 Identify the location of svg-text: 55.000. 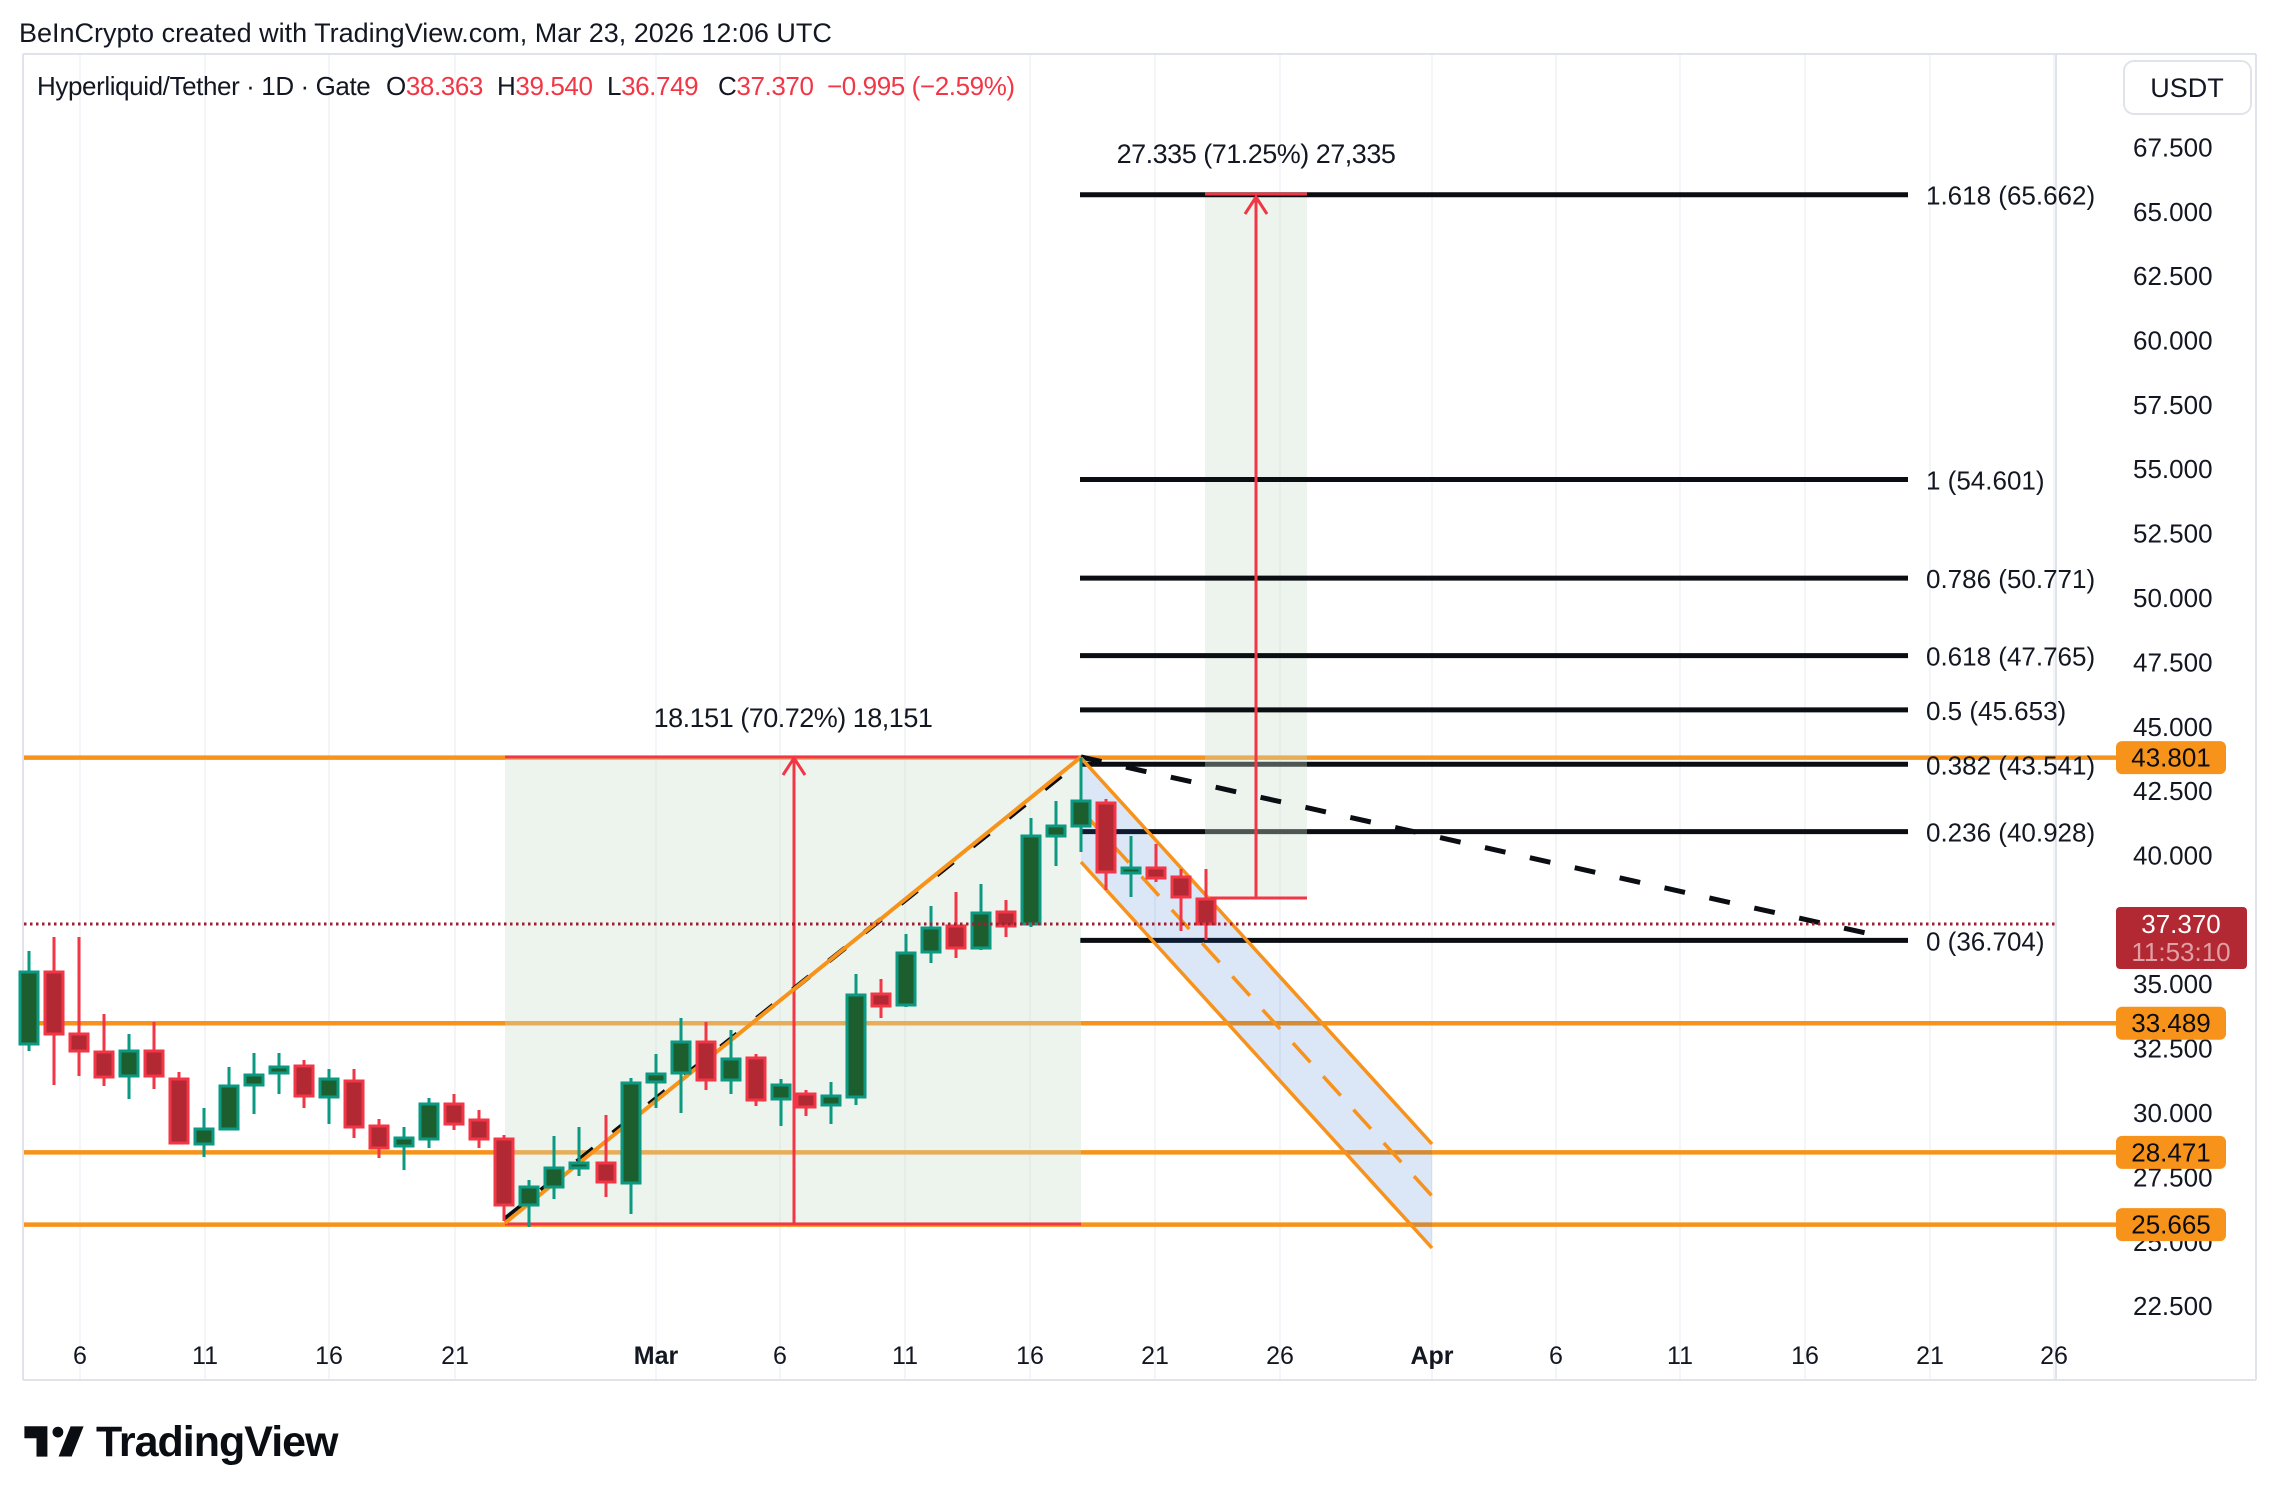
(2173, 469).